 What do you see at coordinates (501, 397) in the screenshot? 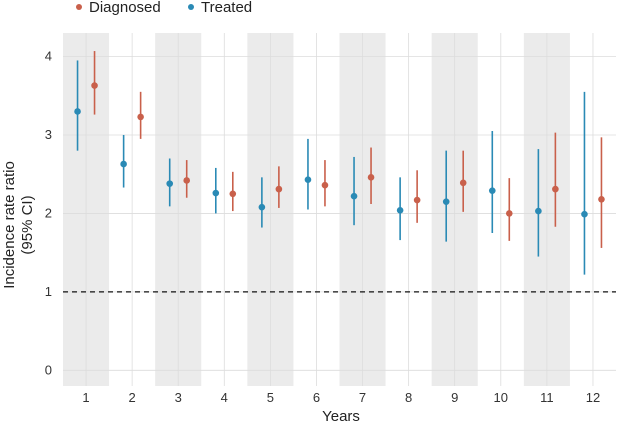
I see `x-tick-label-10: 10` at bounding box center [501, 397].